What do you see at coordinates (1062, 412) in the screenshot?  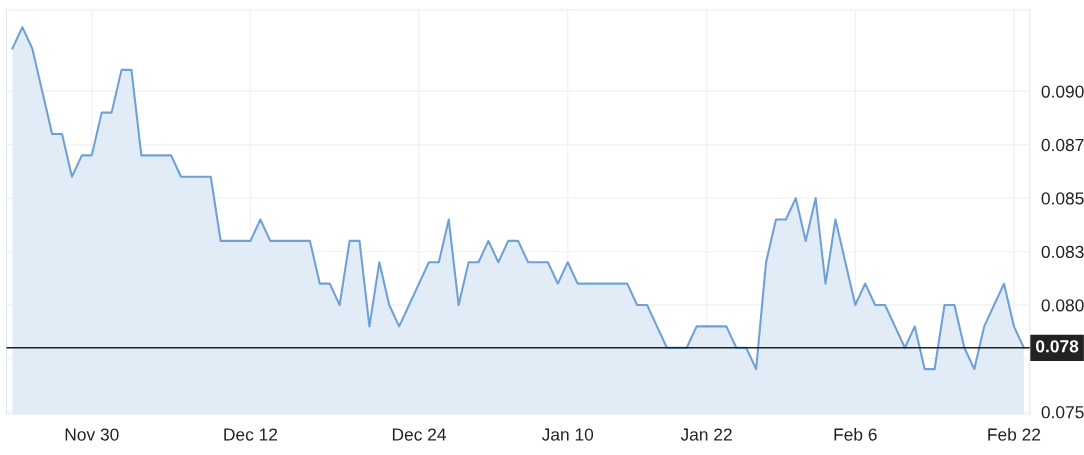 I see `y-tick-label: 0.075` at bounding box center [1062, 412].